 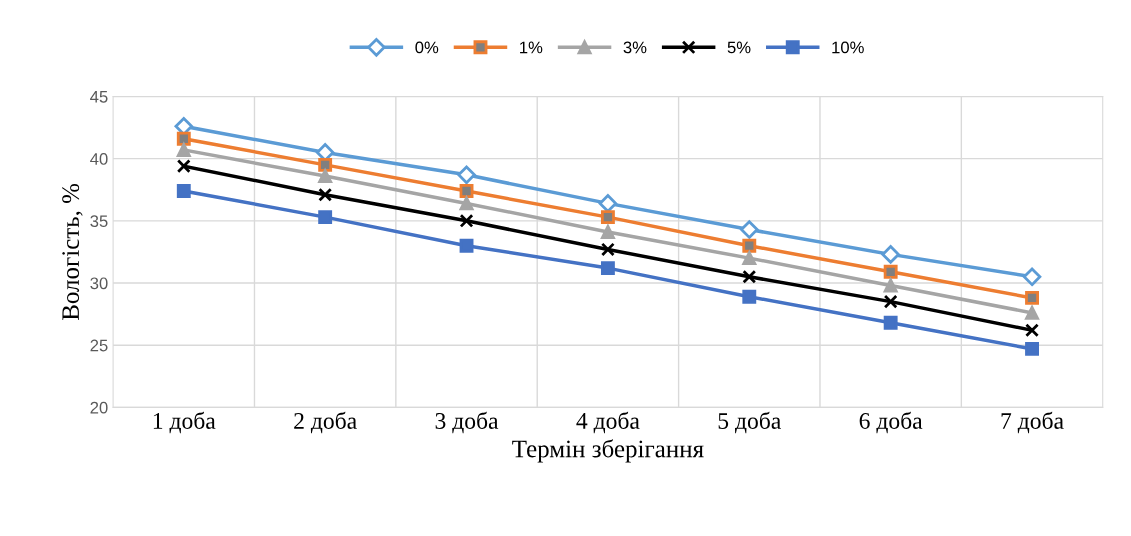 I want to click on legend-label: 5%, so click(x=739, y=47).